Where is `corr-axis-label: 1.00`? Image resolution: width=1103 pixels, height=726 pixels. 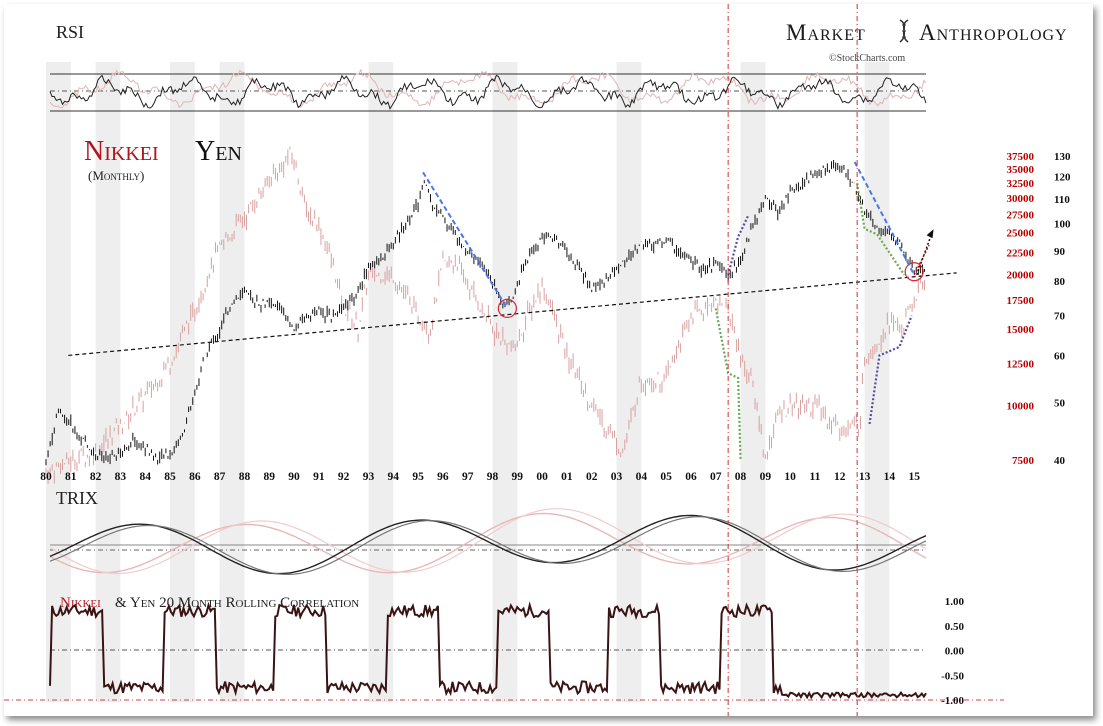
corr-axis-label: 1.00 is located at coordinates (955, 602).